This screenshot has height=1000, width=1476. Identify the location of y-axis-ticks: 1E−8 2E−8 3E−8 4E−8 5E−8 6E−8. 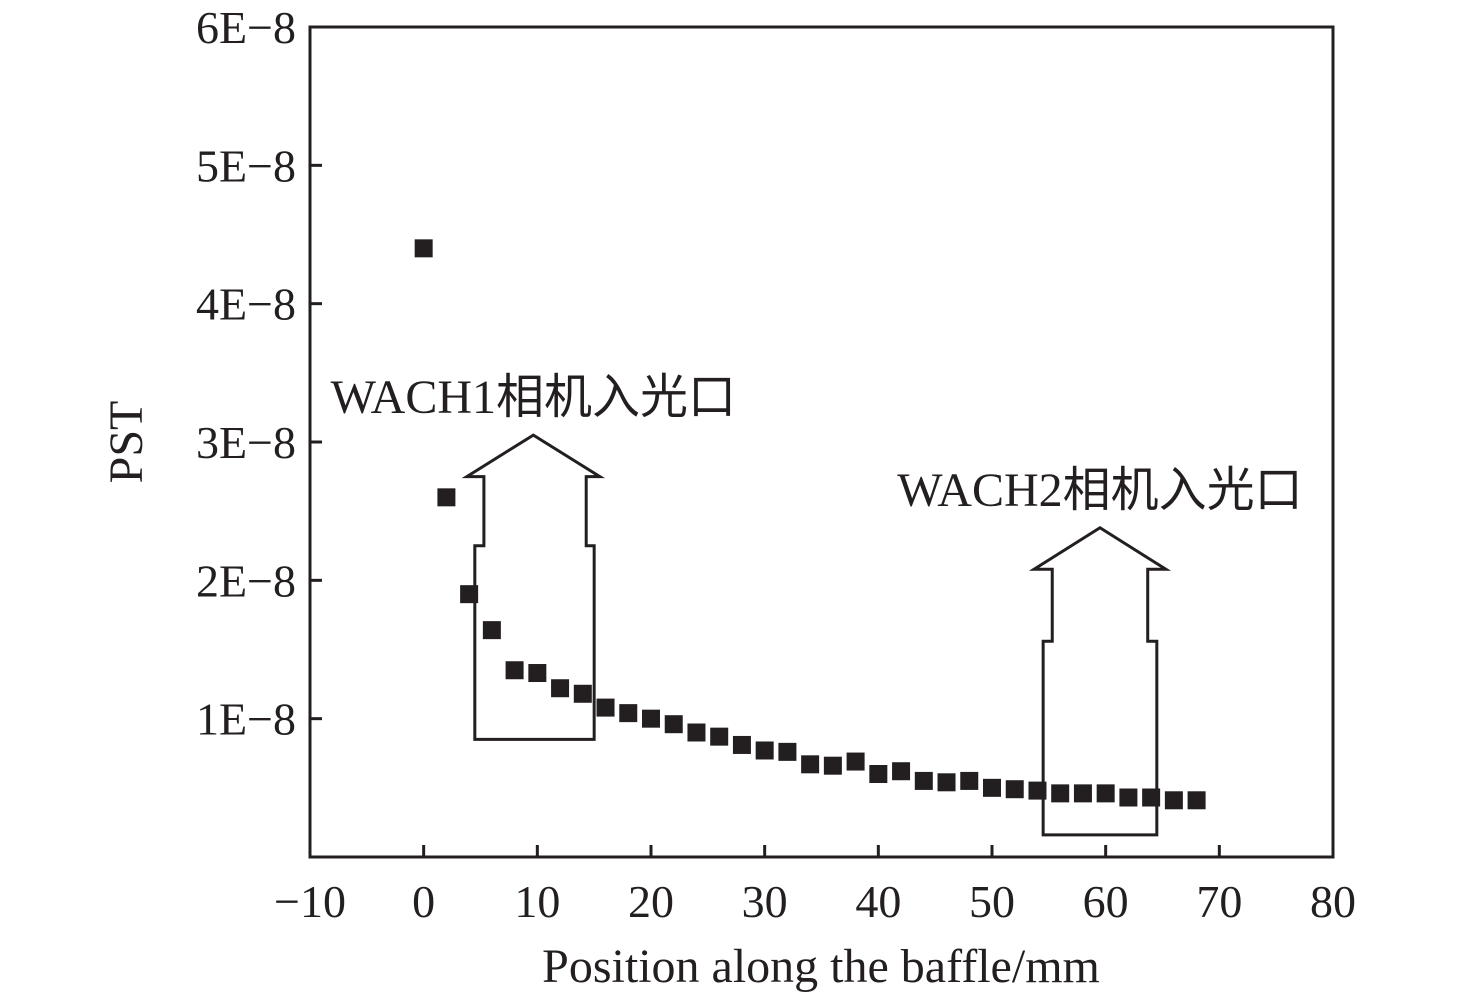
(259, 373).